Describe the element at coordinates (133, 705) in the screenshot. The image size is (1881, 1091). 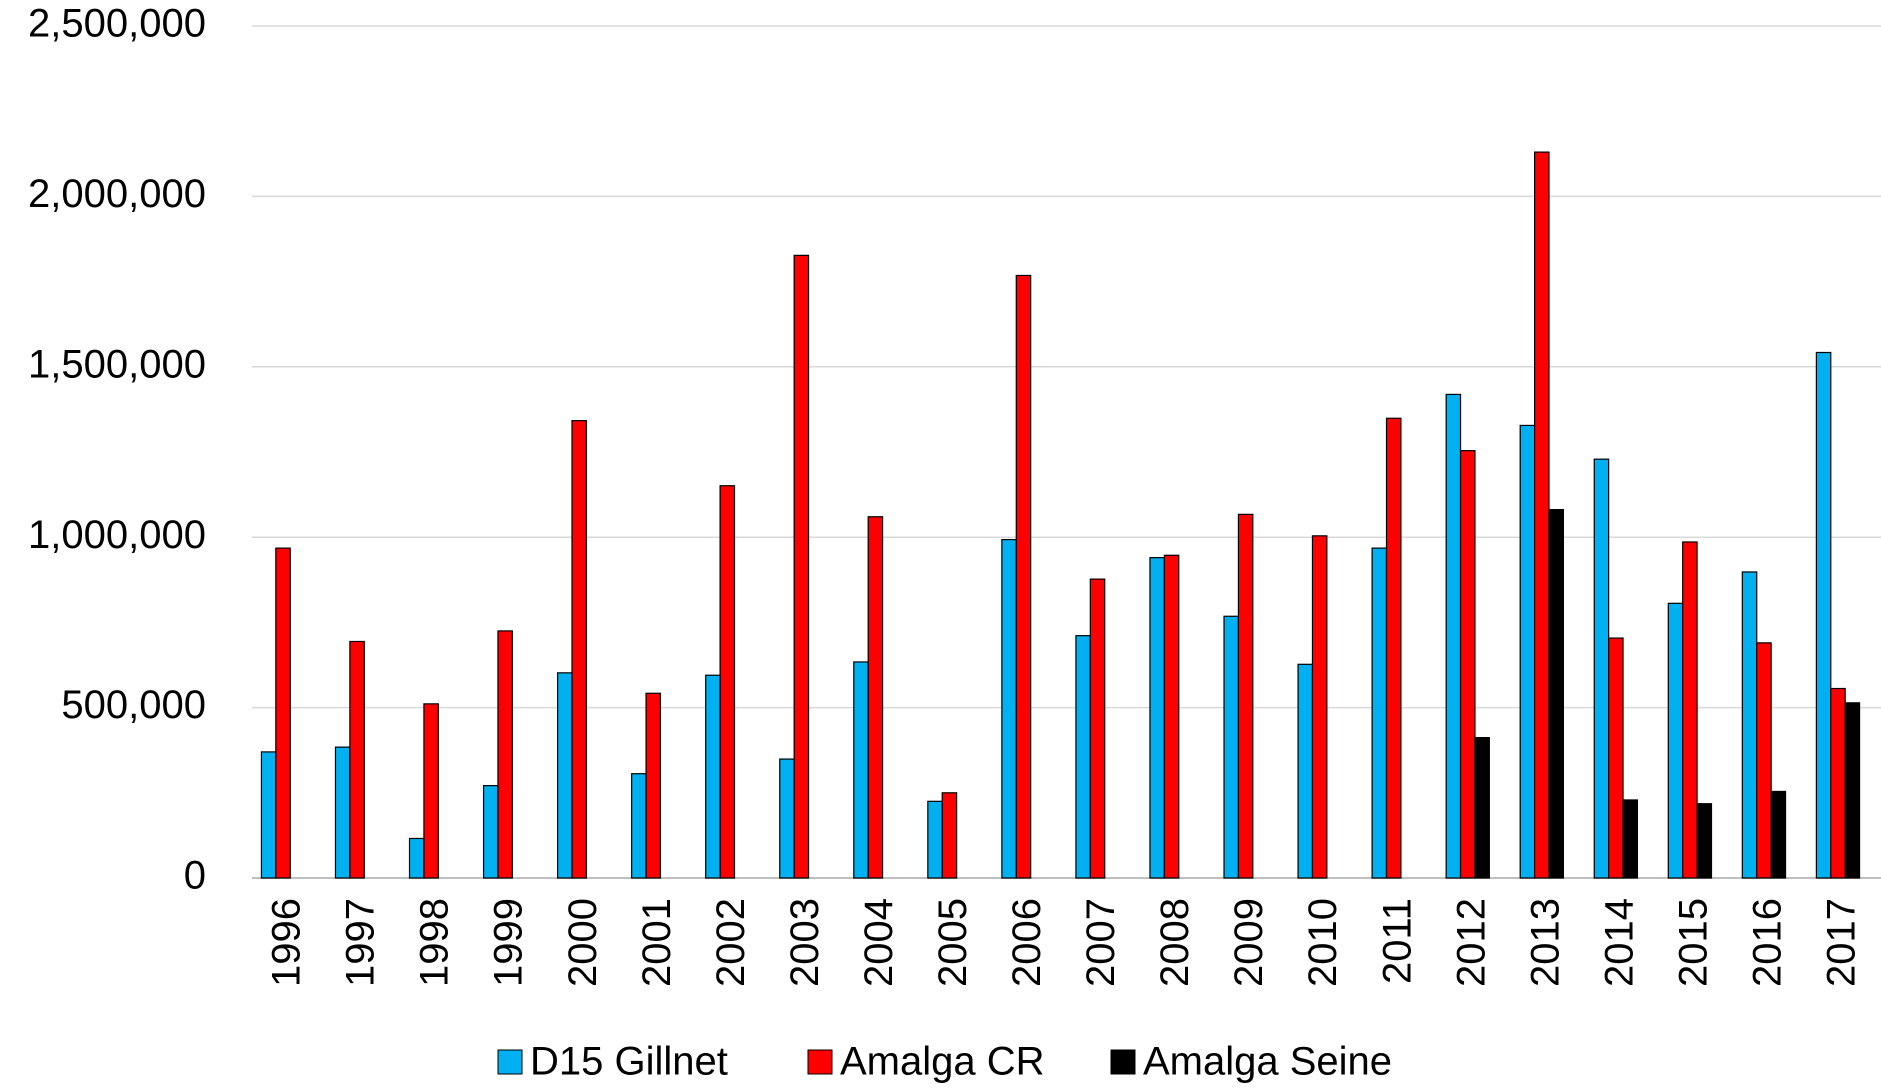
I see `y-tick-label: 500,000` at that location.